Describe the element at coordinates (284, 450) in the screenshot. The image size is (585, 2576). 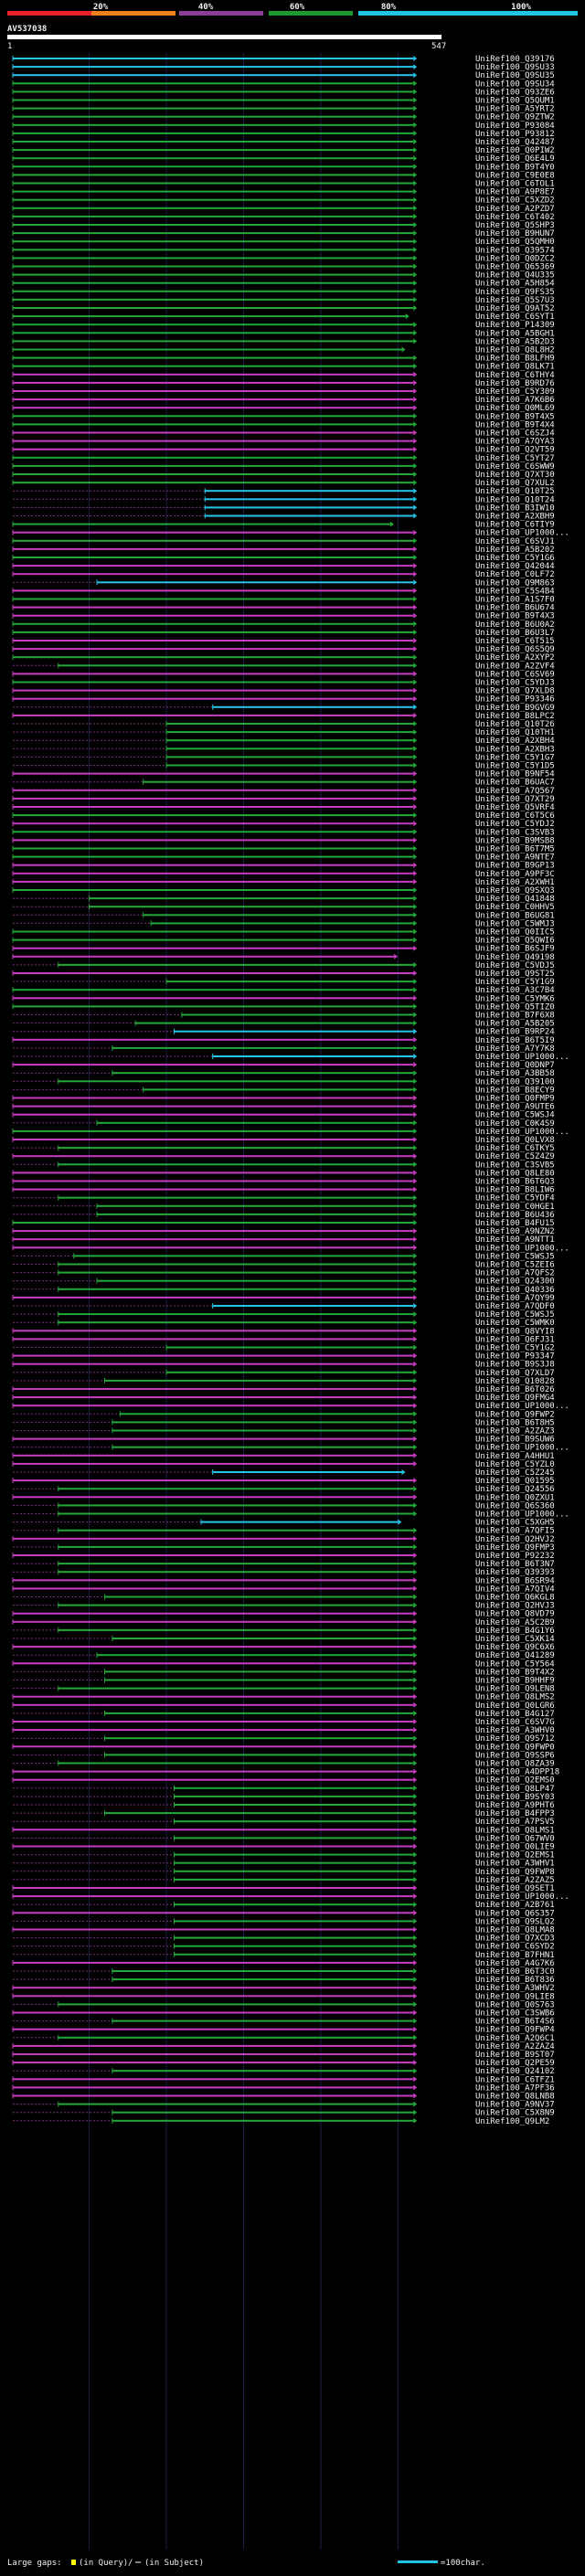
I see `hit-row: UniRef100_Q2VT59` at that location.